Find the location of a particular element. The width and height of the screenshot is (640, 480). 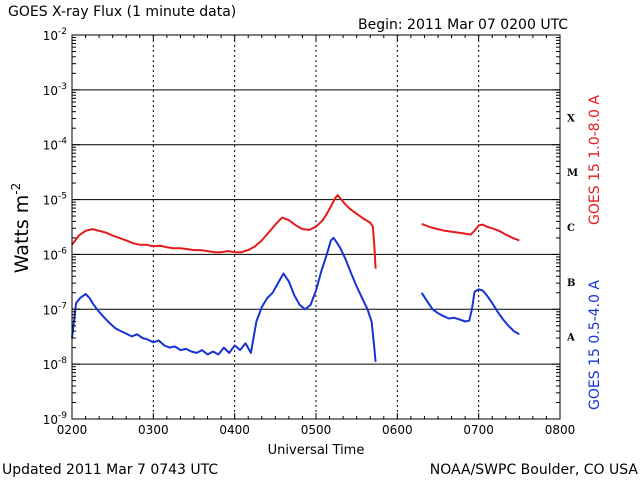

flare-class-label: A is located at coordinates (570, 338).